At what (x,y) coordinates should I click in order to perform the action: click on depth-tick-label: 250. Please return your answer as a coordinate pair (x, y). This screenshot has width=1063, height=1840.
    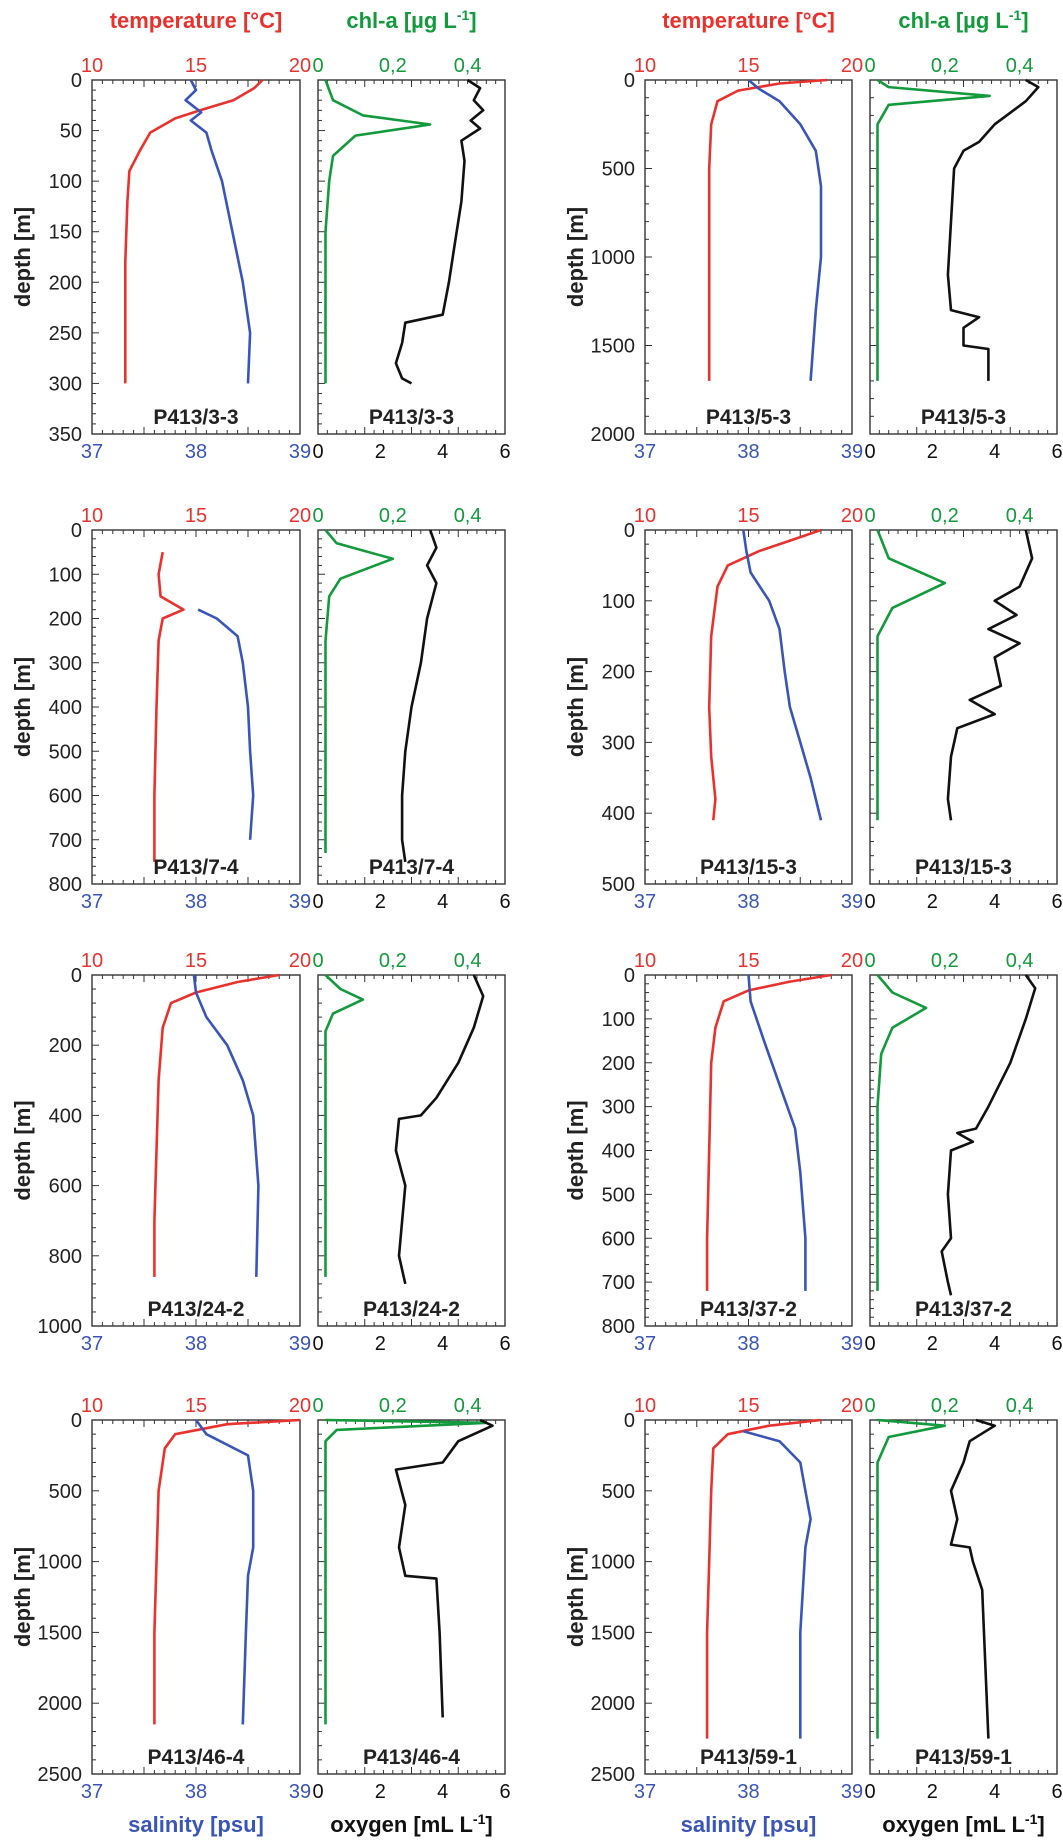
    Looking at the image, I should click on (65, 334).